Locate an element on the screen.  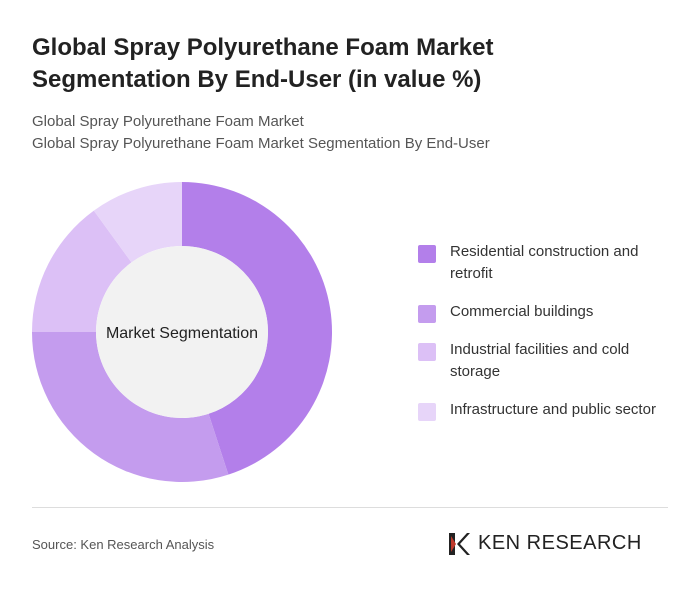
brand: KEN RESEARCH is located at coordinates (560, 543).